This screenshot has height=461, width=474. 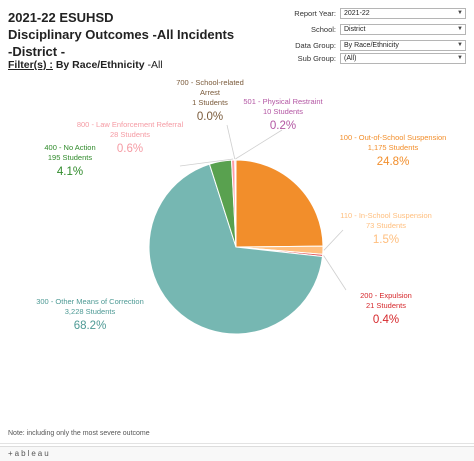 I want to click on slice-name-6-line2: Arrest, so click(x=210, y=92).